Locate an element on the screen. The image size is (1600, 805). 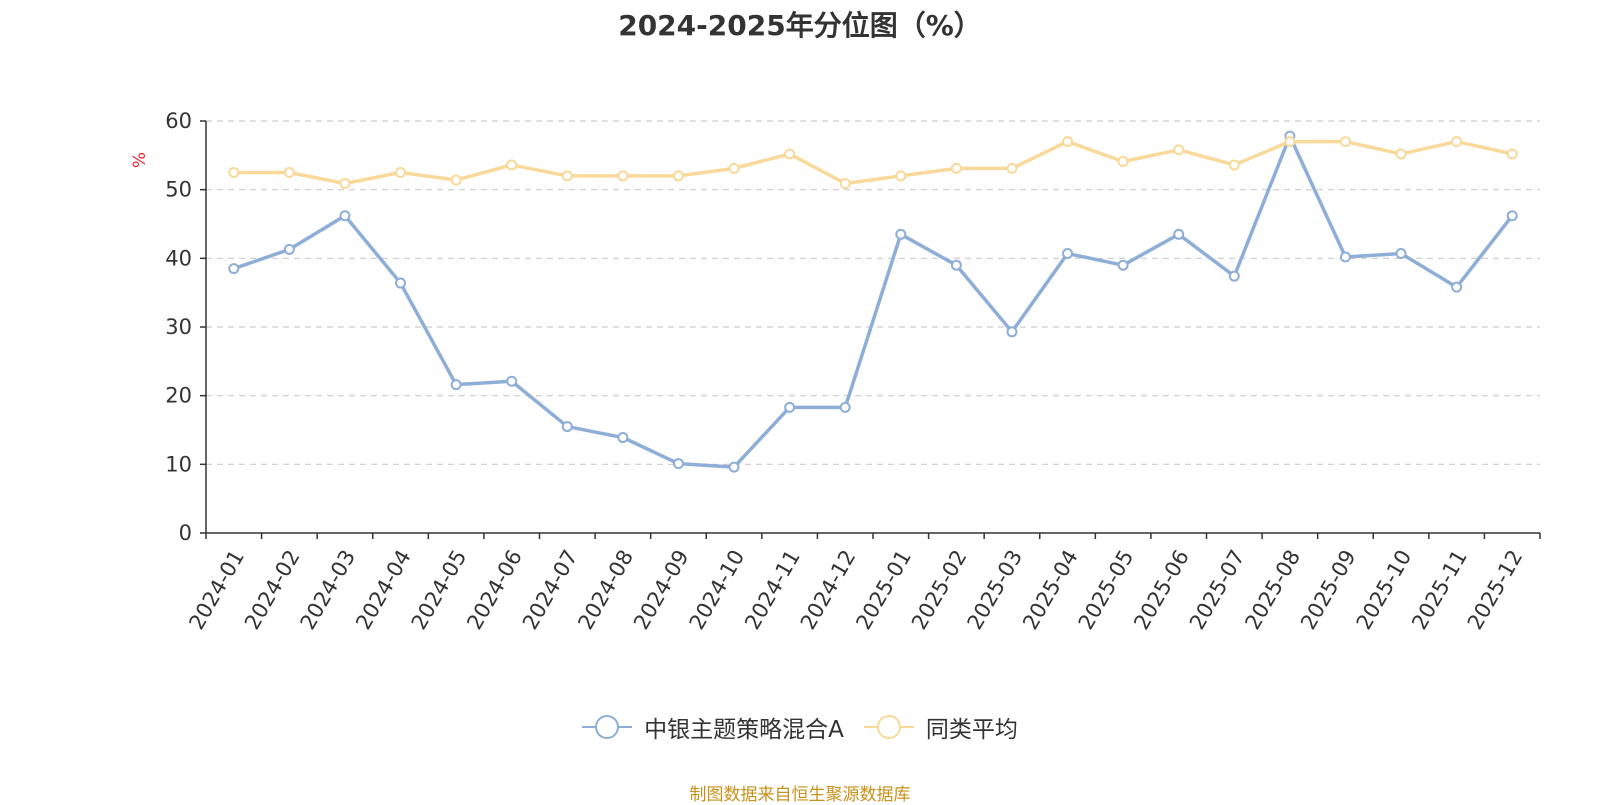
x-tick-label-2024-12: 2024-12 is located at coordinates (828, 590).